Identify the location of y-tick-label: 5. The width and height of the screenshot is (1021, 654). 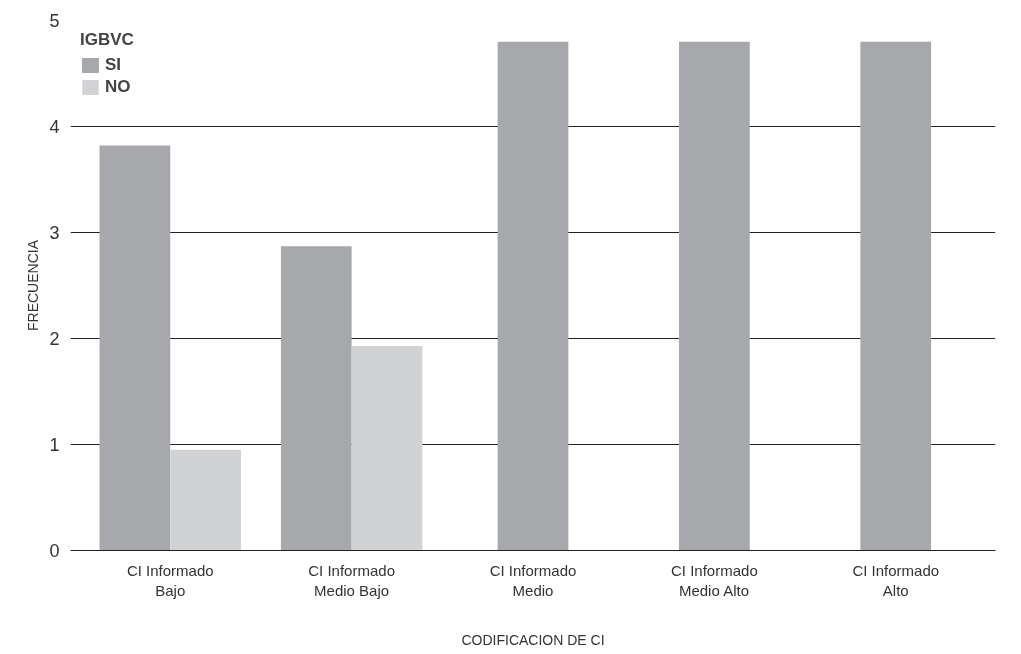
(54, 21).